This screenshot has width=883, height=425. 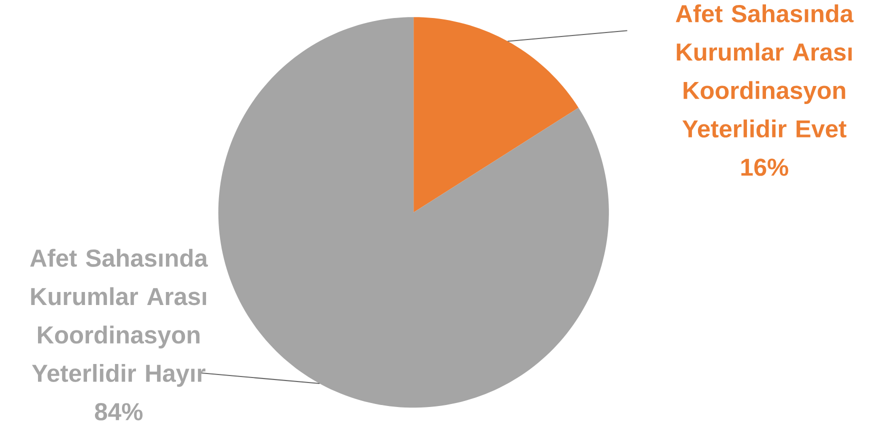 I want to click on data-label: 16%, so click(x=764, y=167).